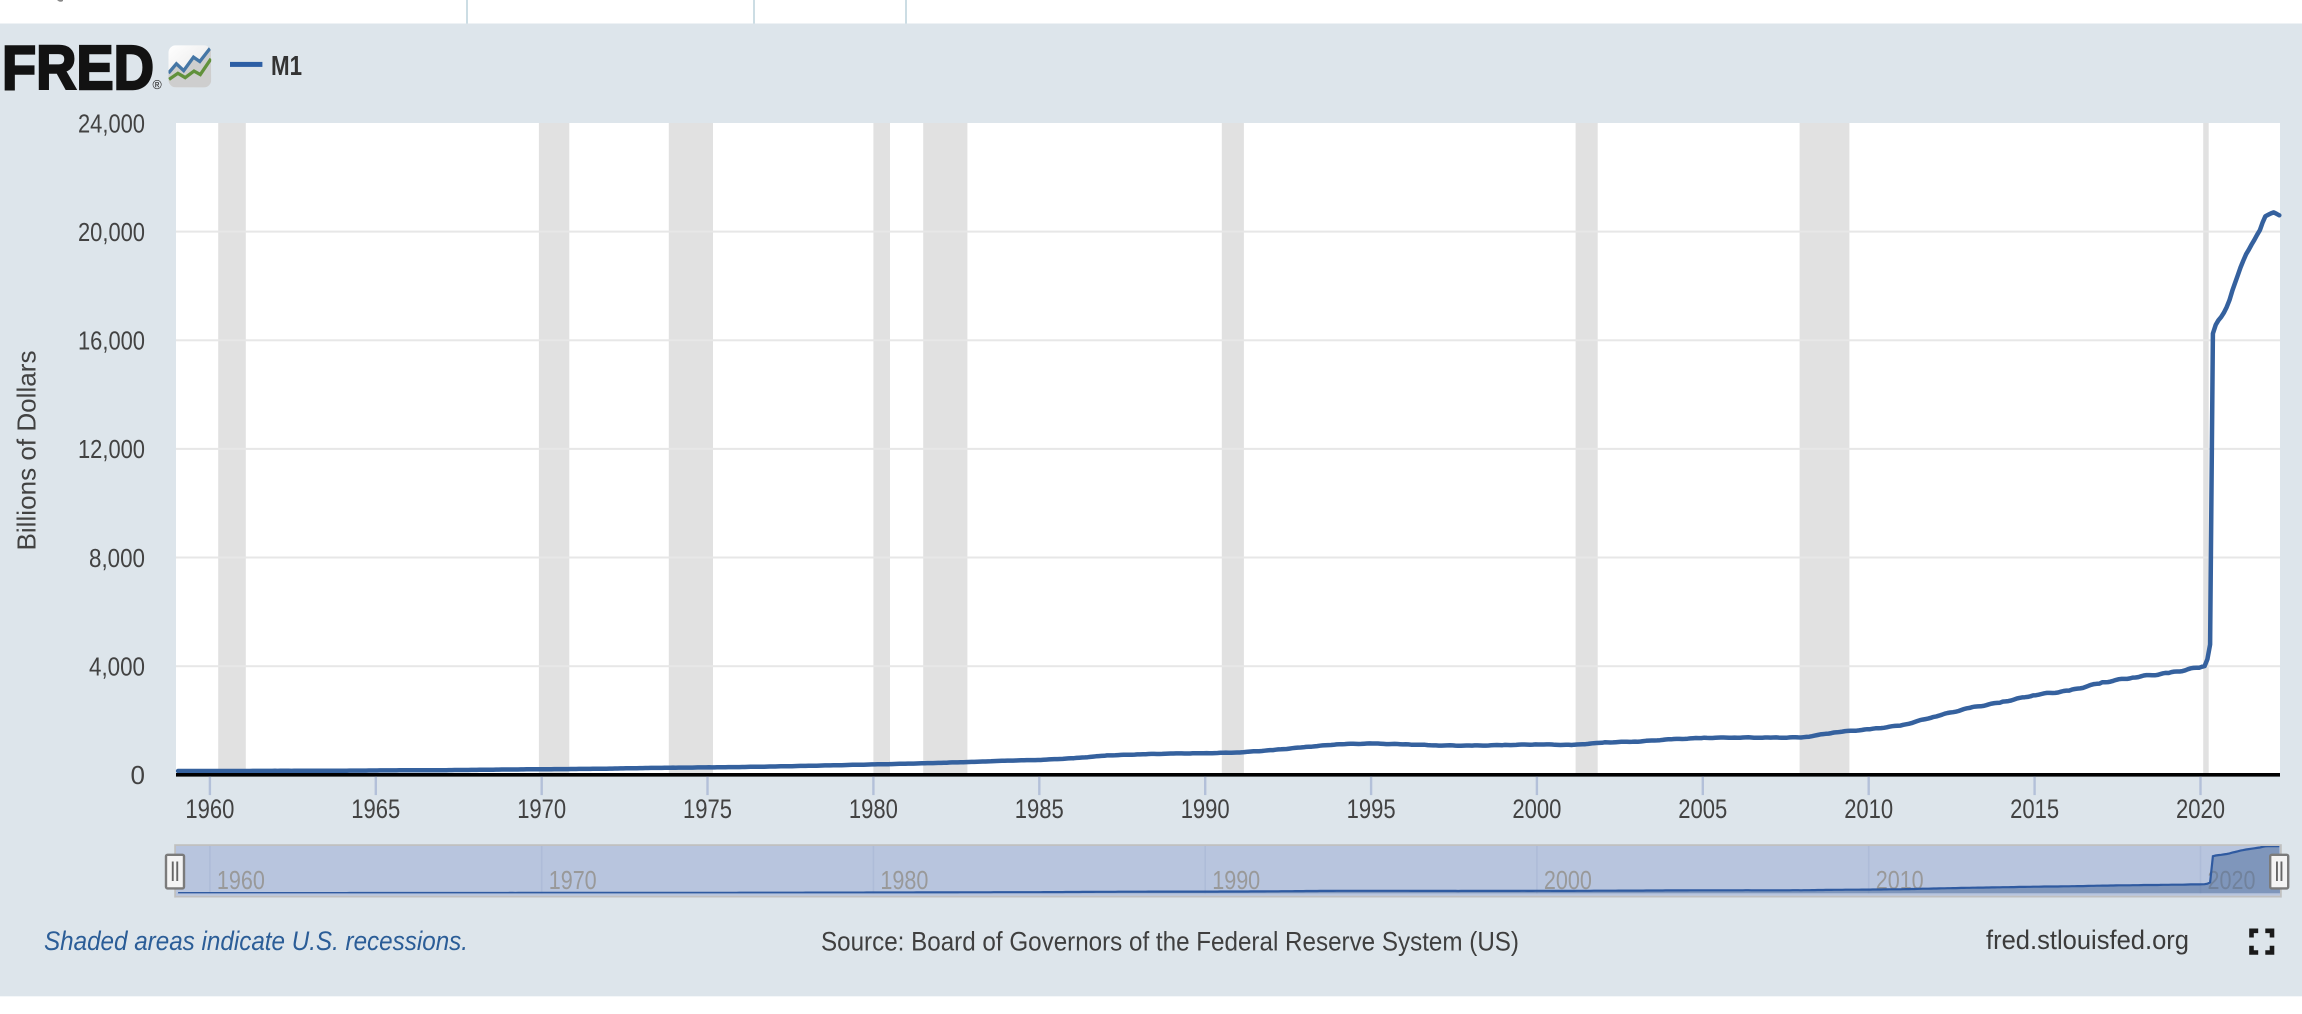 This screenshot has height=1014, width=2302. I want to click on svg-text: 2005, so click(1702, 809).